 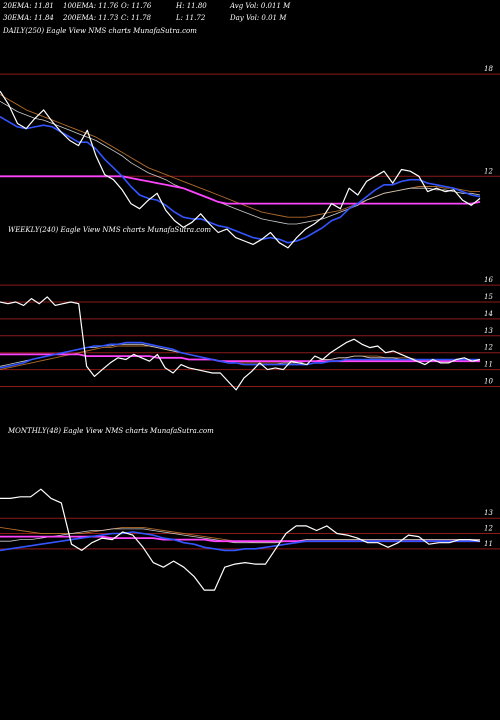 I want to click on weekly-series-ema-brown-line, so click(x=240, y=358).